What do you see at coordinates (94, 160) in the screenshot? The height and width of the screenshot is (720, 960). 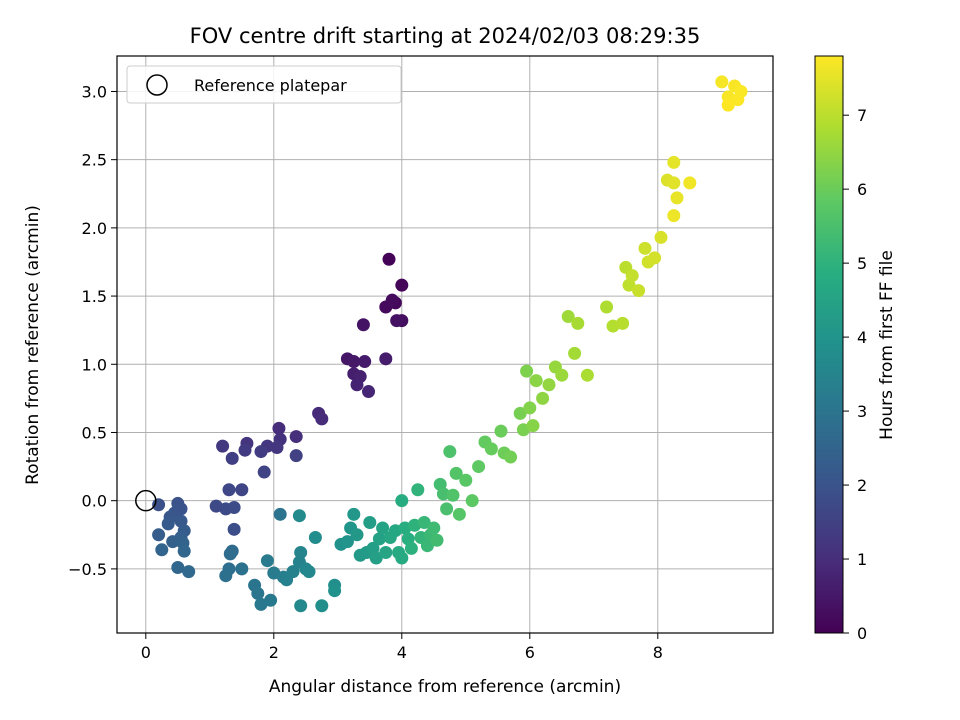 I see `y-tick-label: 2.5` at bounding box center [94, 160].